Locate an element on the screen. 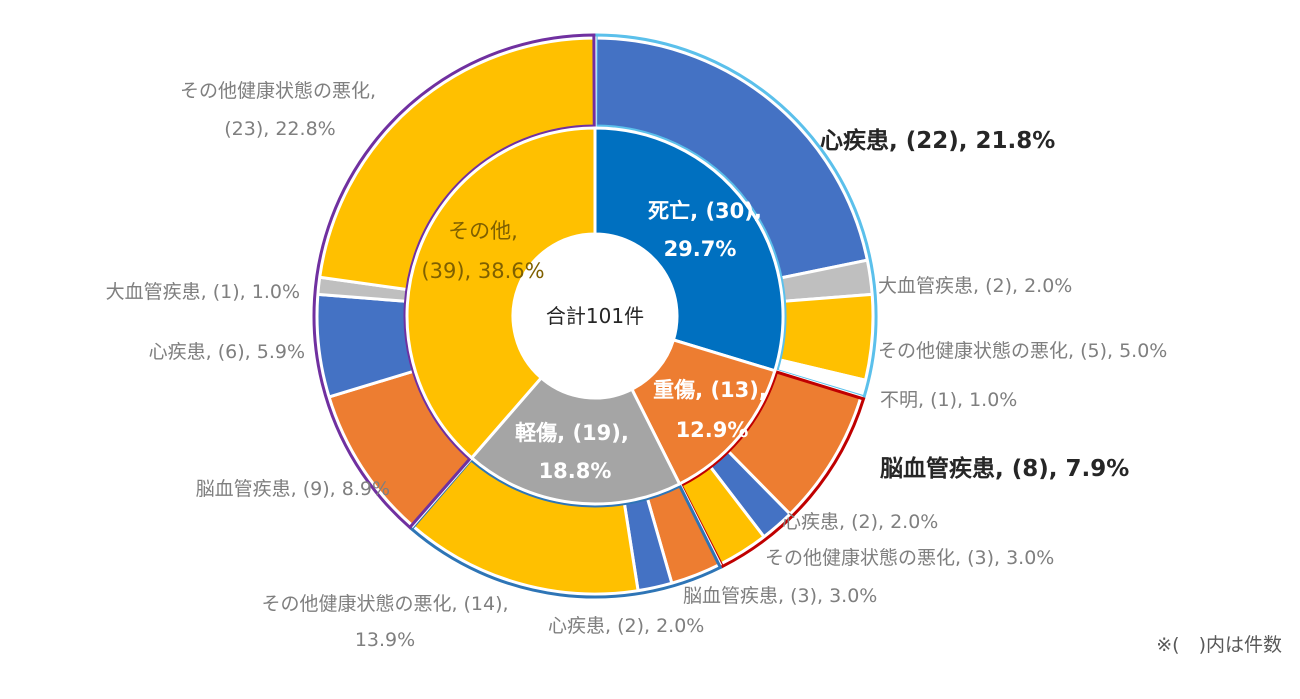 This screenshot has height=699, width=1300. total-label: 合計101件 is located at coordinates (595, 316).